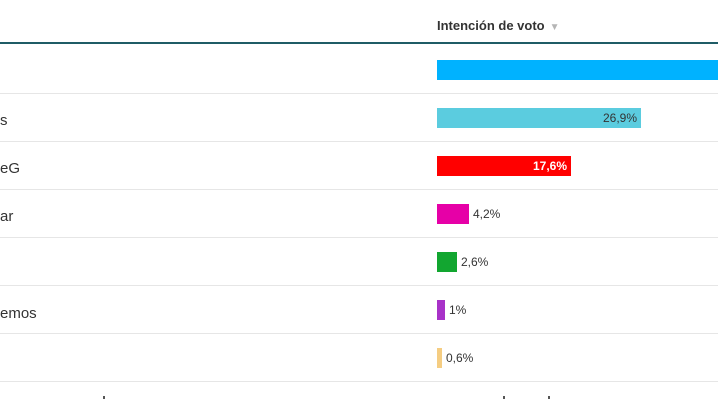 The height and width of the screenshot is (404, 718). What do you see at coordinates (359, 22) in the screenshot?
I see `table-header: Intención de voto ▼` at bounding box center [359, 22].